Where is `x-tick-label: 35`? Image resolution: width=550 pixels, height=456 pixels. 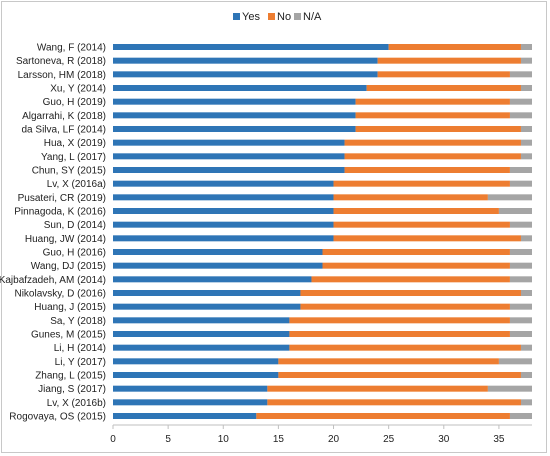 x-tick-label: 35 is located at coordinates (499, 439).